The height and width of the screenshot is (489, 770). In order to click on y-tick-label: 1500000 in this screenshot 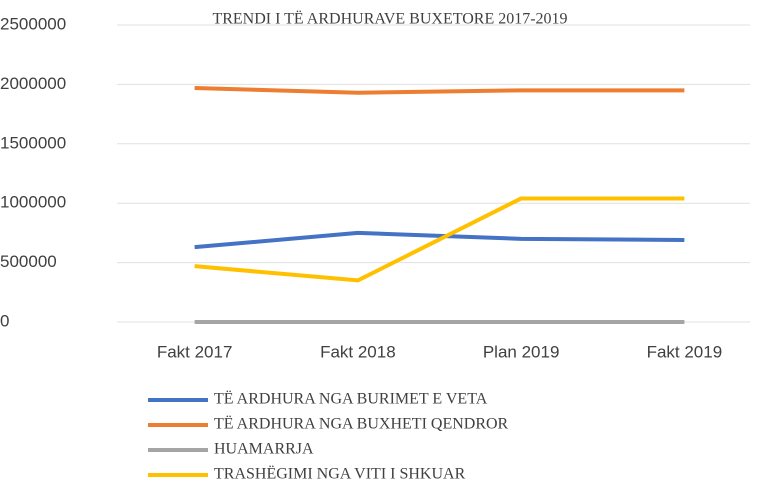, I will do `click(33, 142)`.